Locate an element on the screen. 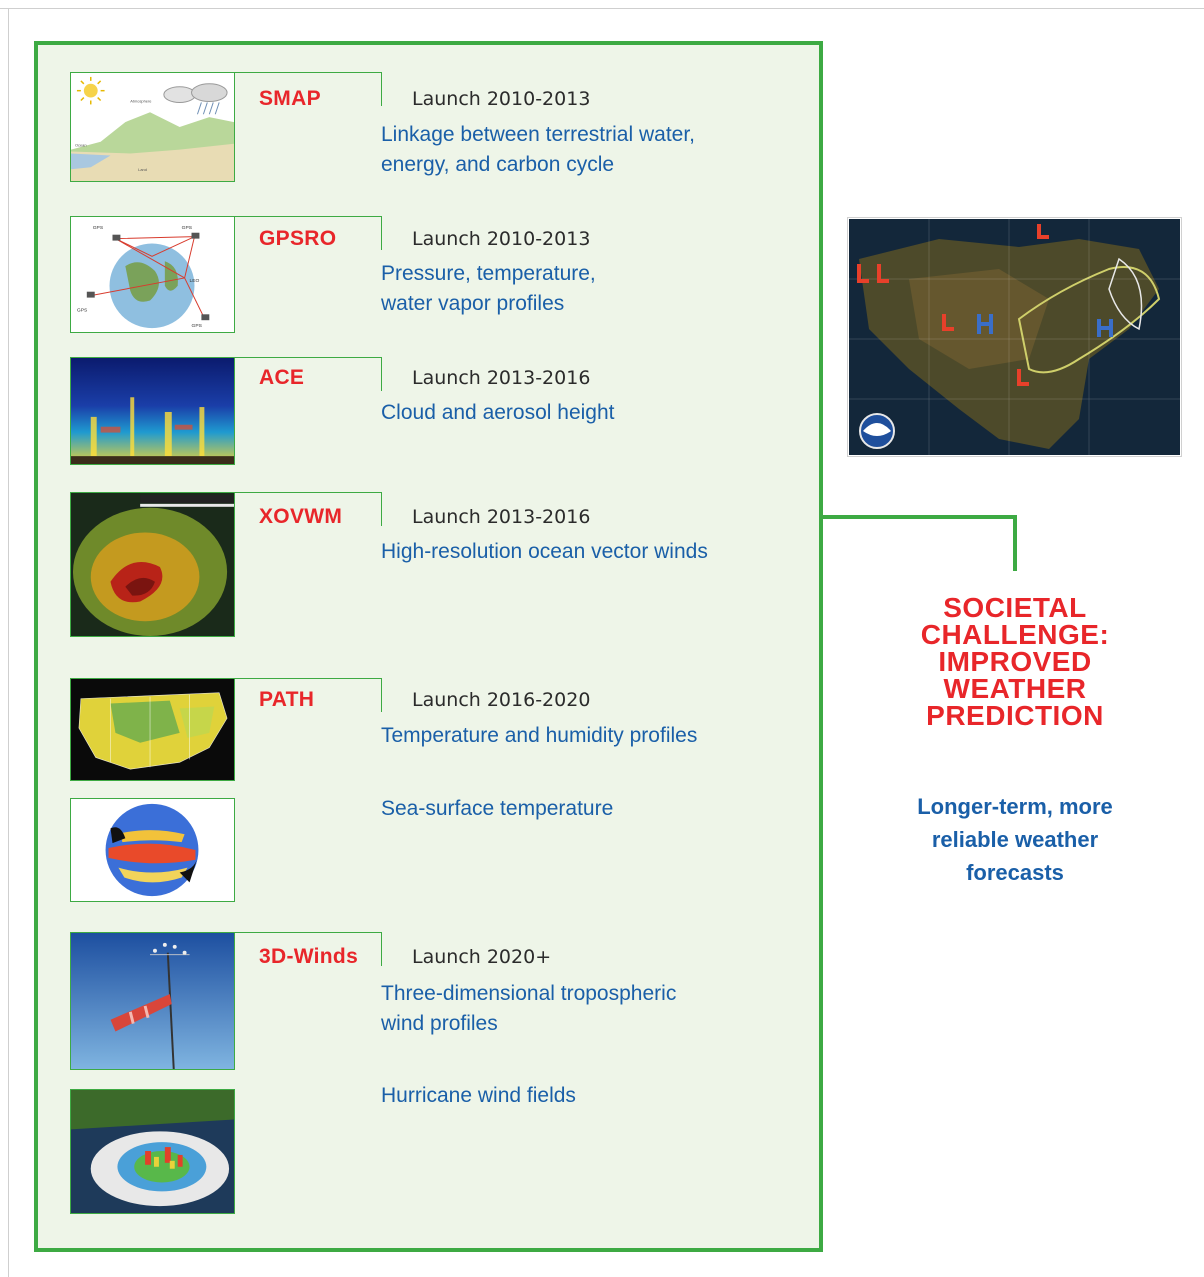  page-border-left is located at coordinates (8, 642).